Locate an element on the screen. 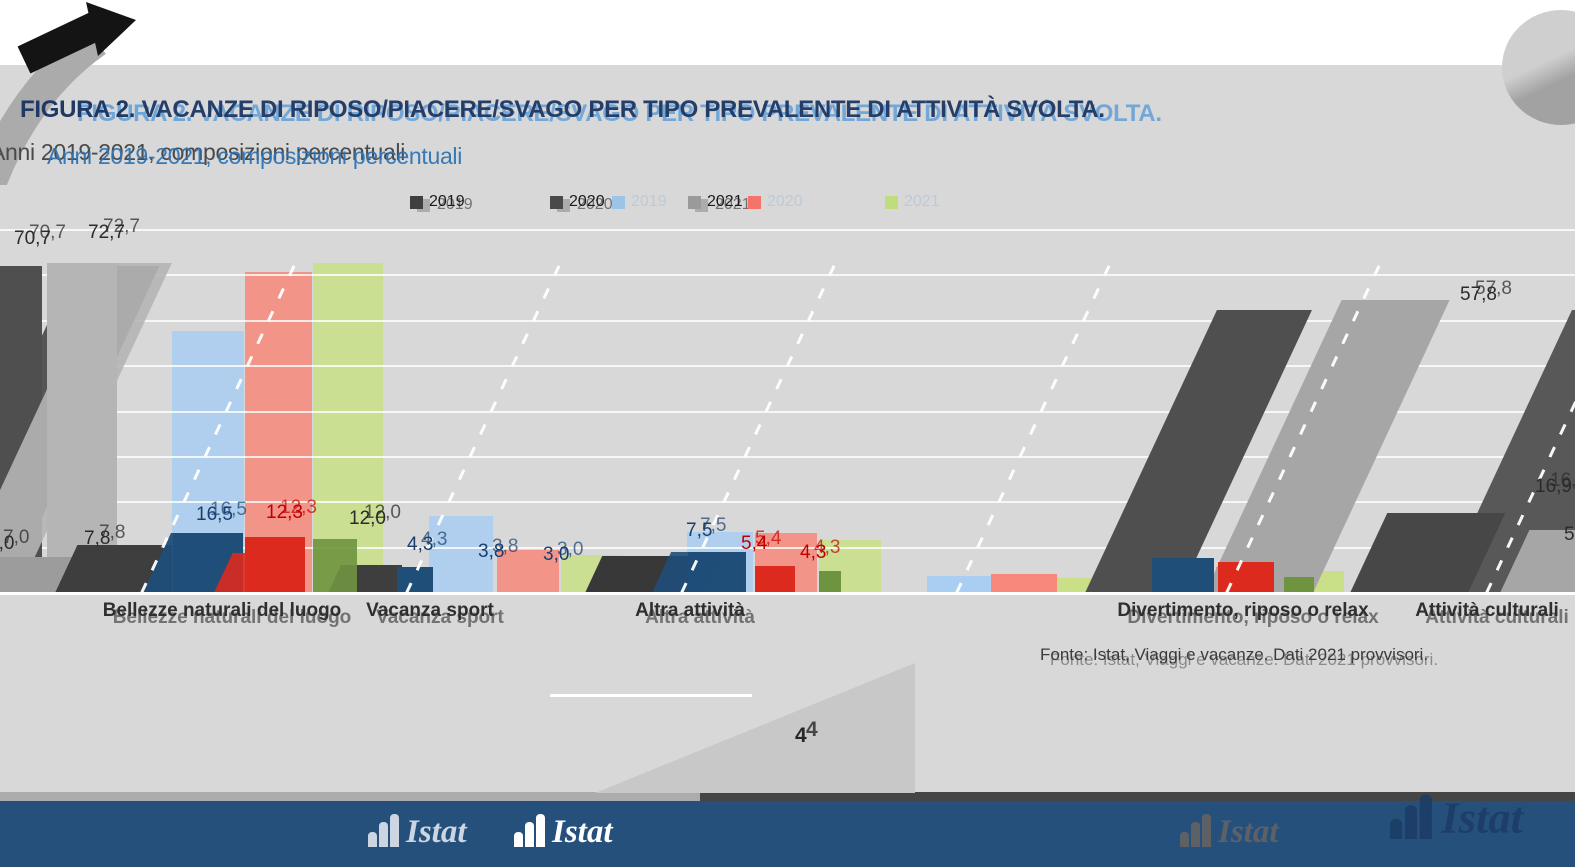 The image size is (1575, 867). istat-logo-navy-ghost-icon: Istat is located at coordinates (1457, 819).